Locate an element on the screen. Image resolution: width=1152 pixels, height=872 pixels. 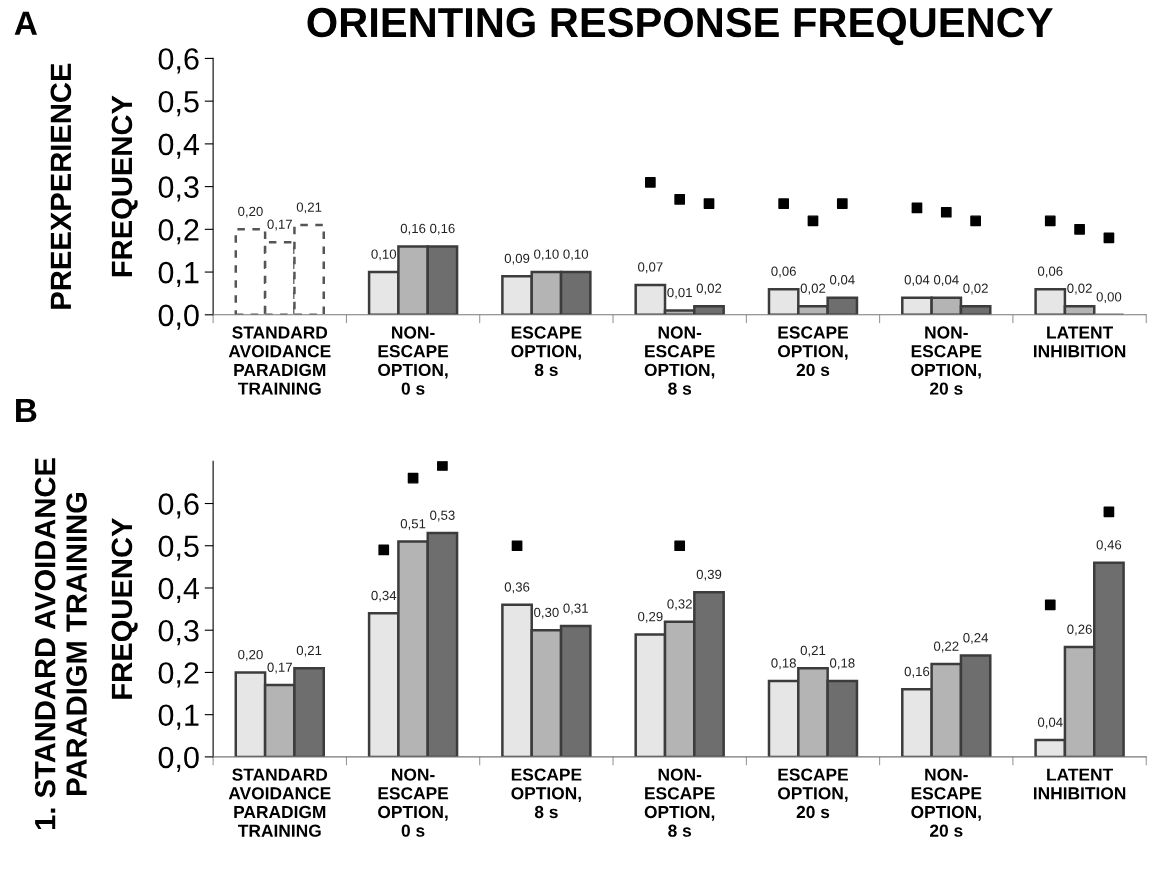
data-label: 0,34 is located at coordinates (384, 596).